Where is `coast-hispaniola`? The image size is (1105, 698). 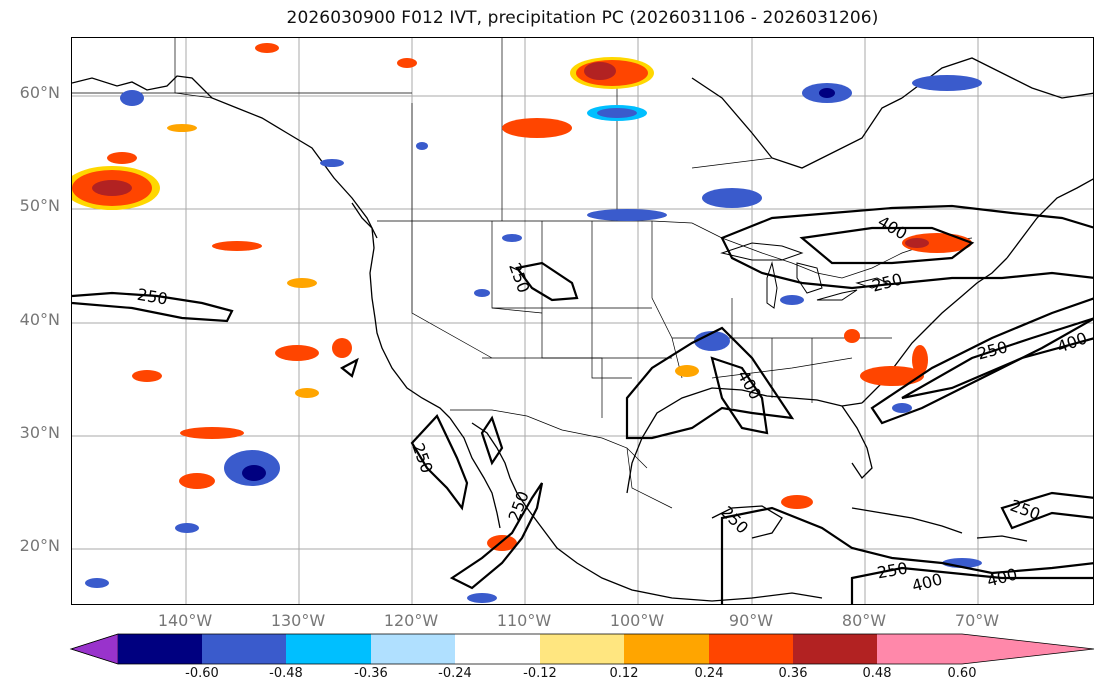 coast-hispaniola is located at coordinates (1002, 538).